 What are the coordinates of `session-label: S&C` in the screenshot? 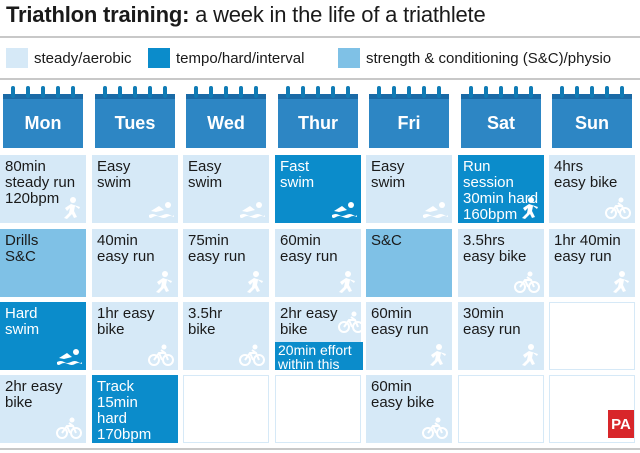 It's located at (386, 240).